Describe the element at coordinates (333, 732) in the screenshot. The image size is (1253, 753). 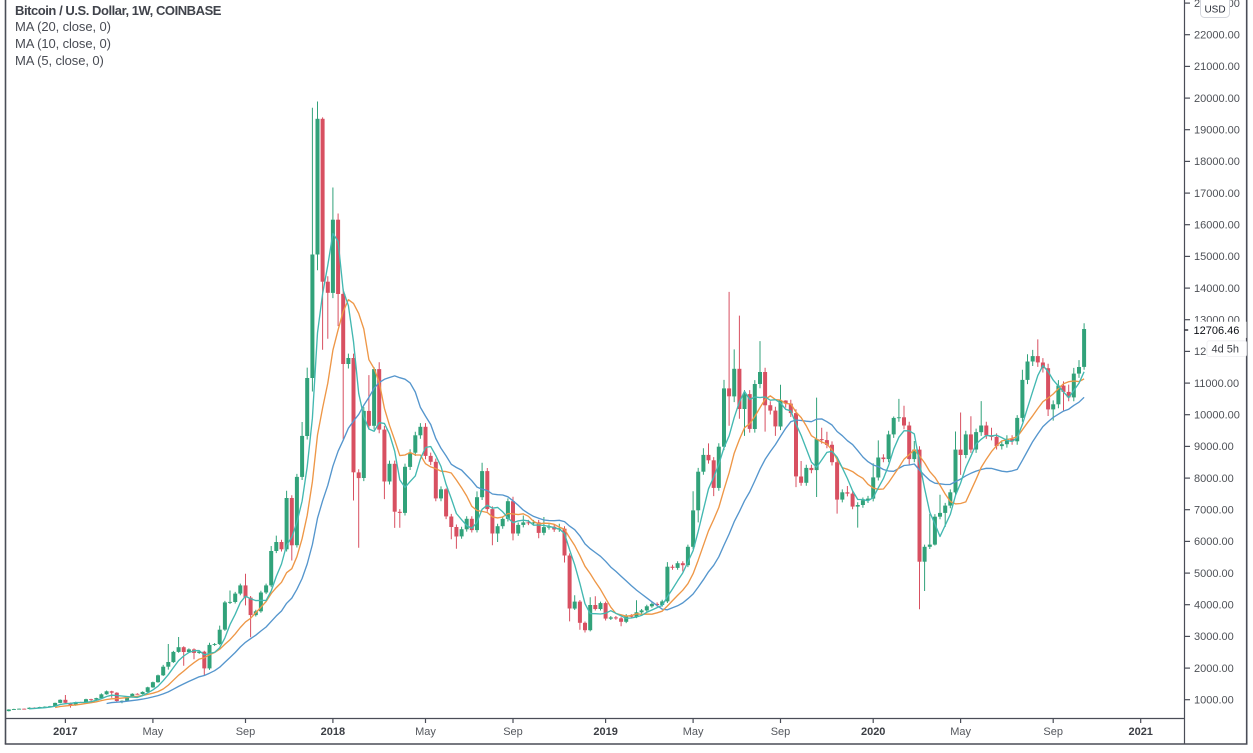
I see `svg-text: 2018` at that location.